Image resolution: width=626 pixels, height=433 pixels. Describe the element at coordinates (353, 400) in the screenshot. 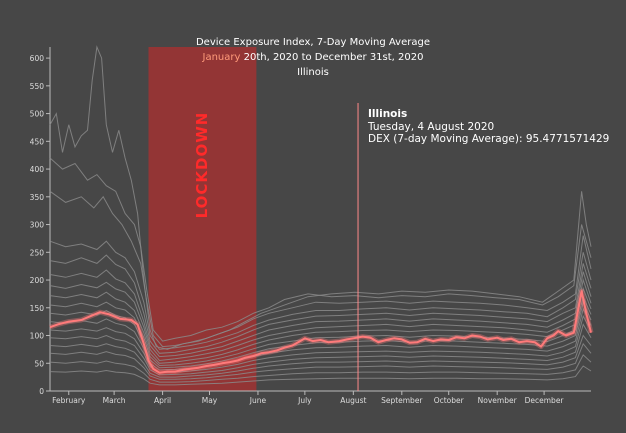

I see `x-tick-label: August` at that location.